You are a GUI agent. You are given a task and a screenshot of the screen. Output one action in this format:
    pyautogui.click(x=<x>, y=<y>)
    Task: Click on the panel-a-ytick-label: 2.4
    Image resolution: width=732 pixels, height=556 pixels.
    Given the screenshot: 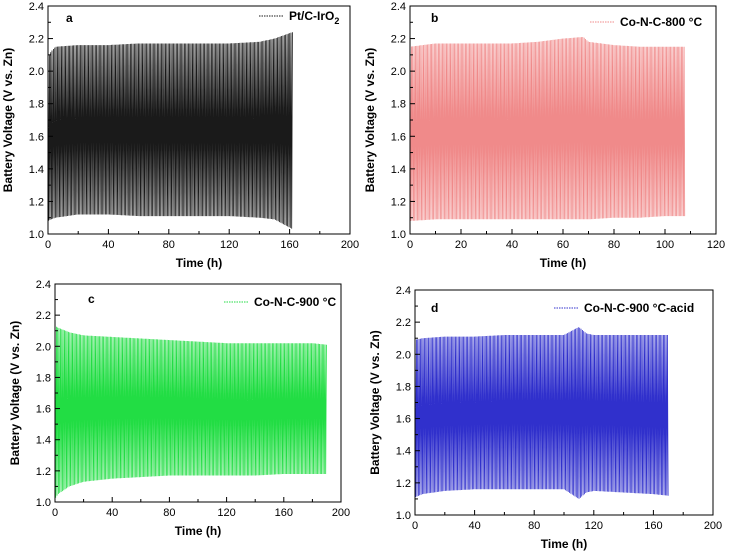 What is the action you would take?
    pyautogui.click(x=36, y=7)
    